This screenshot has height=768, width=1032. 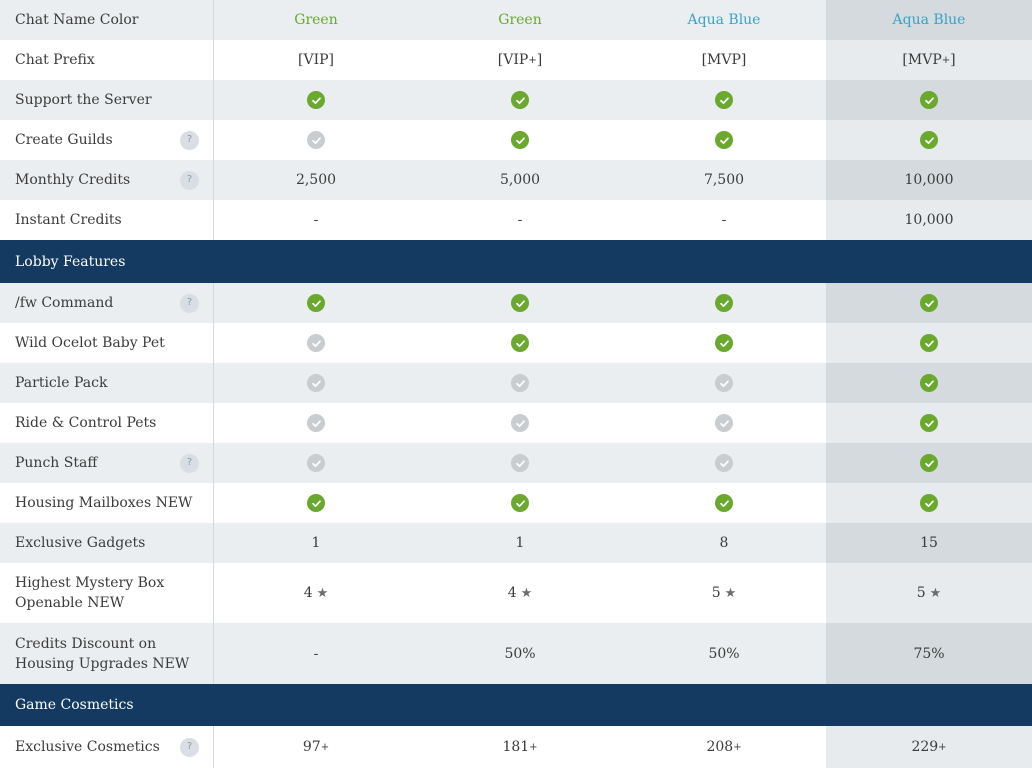 What do you see at coordinates (520, 593) in the screenshot?
I see `vip-plus-value: 4 ★` at bounding box center [520, 593].